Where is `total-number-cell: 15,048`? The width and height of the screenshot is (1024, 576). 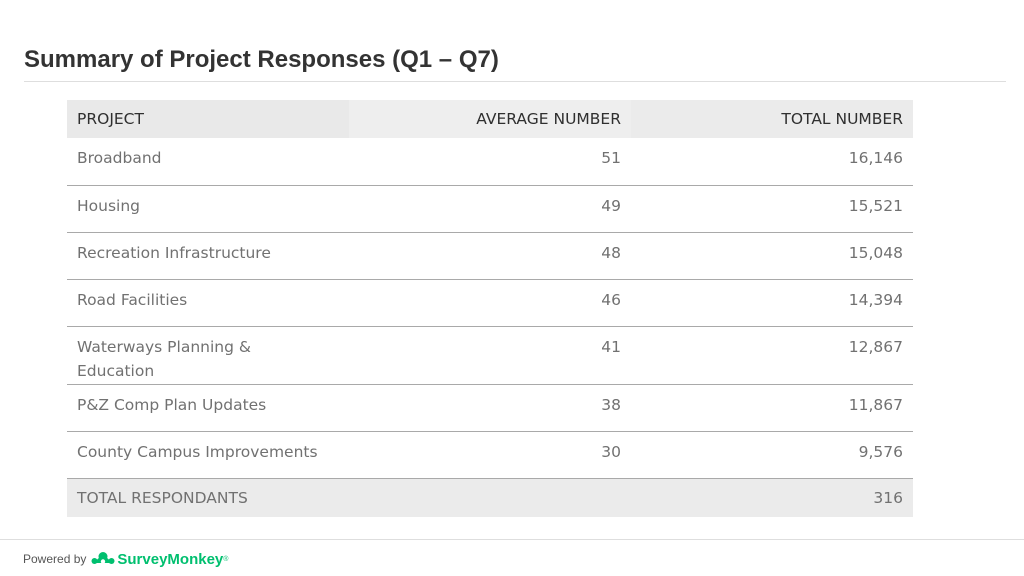 total-number-cell: 15,048 is located at coordinates (772, 256).